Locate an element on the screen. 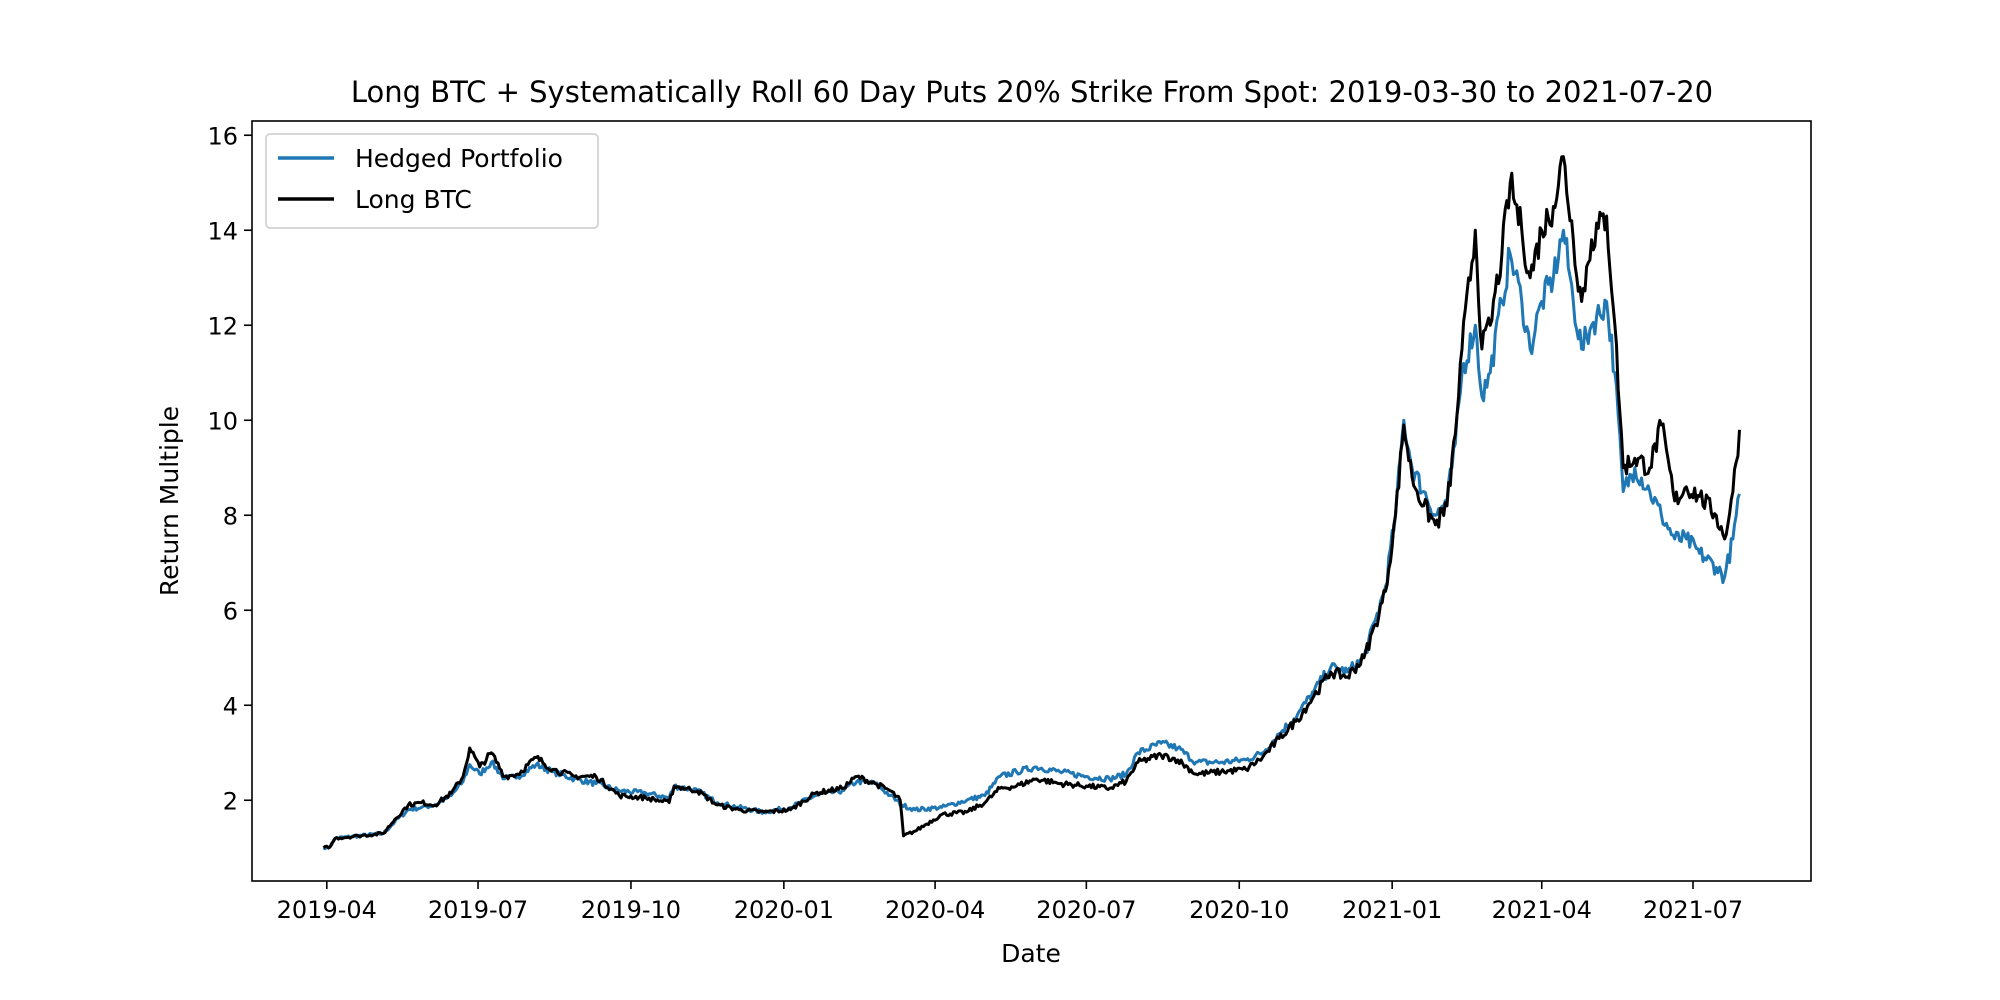 The height and width of the screenshot is (1000, 2000). x-tick-label: 2019-10 is located at coordinates (631, 910).